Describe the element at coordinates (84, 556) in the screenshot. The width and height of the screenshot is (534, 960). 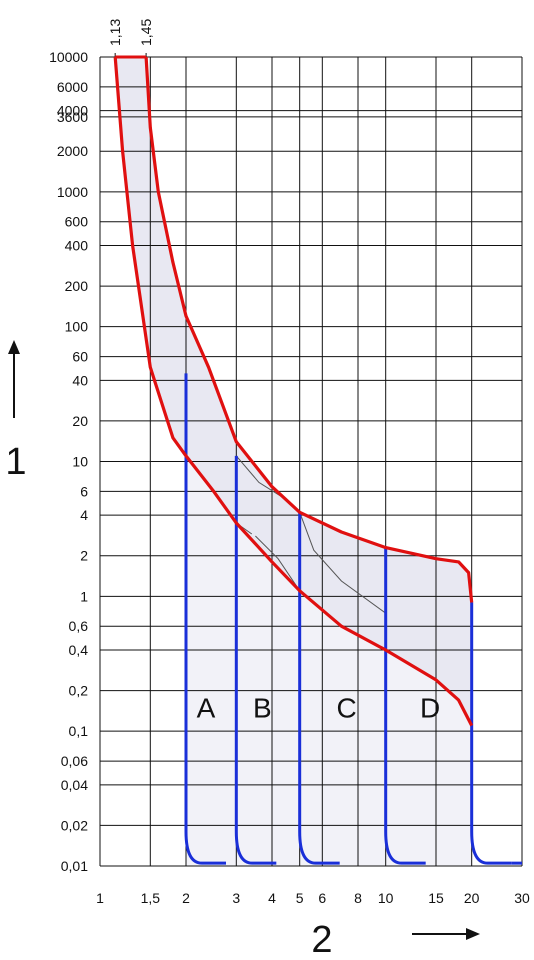
I see `y-tick-label: 2` at that location.